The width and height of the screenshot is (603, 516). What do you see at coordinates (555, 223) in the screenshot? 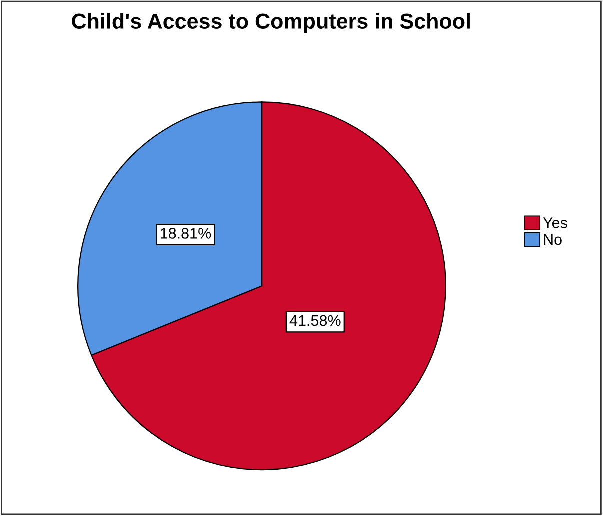
I see `legend-label: Yes` at bounding box center [555, 223].